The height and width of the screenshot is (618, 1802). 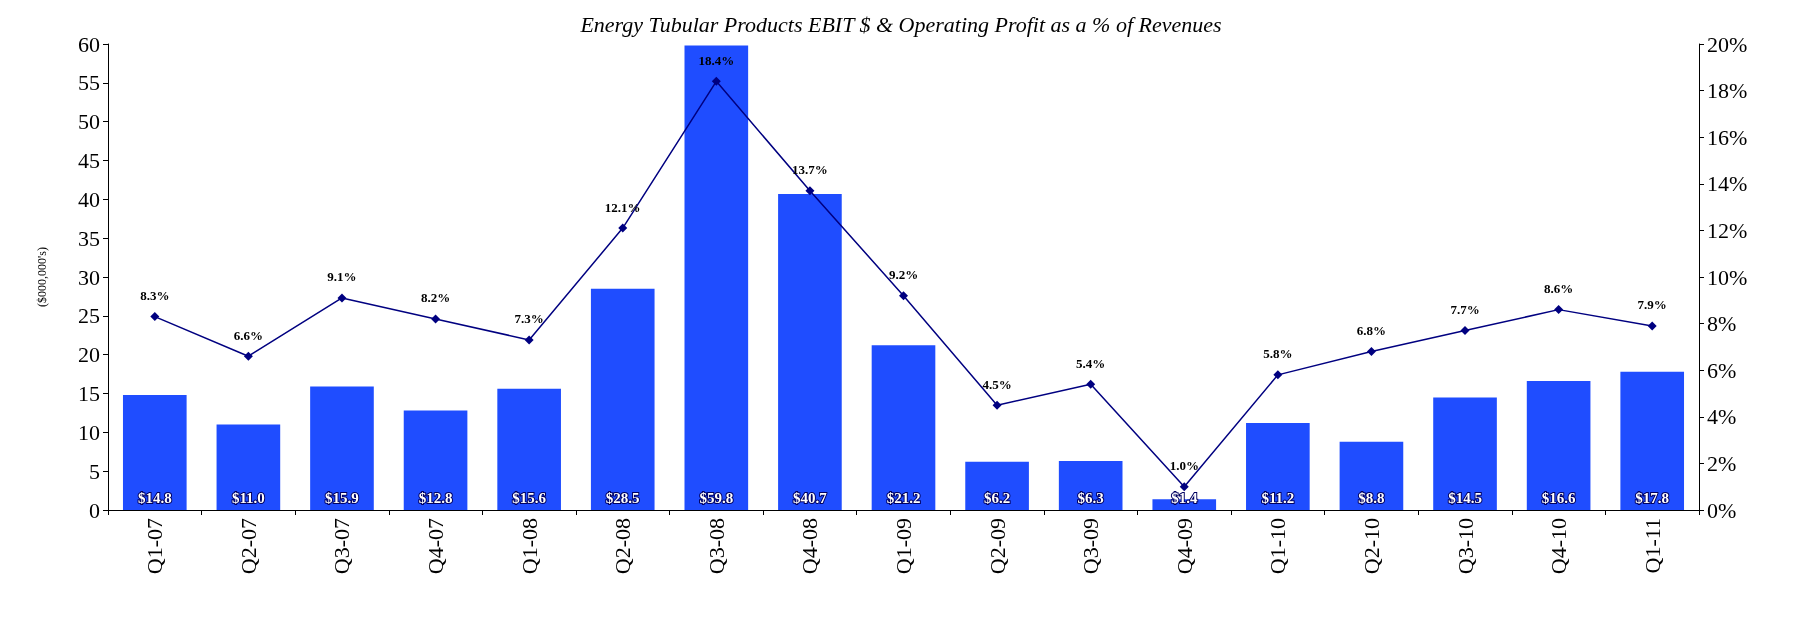 I want to click on y-tick-label: 30, so click(x=89, y=277).